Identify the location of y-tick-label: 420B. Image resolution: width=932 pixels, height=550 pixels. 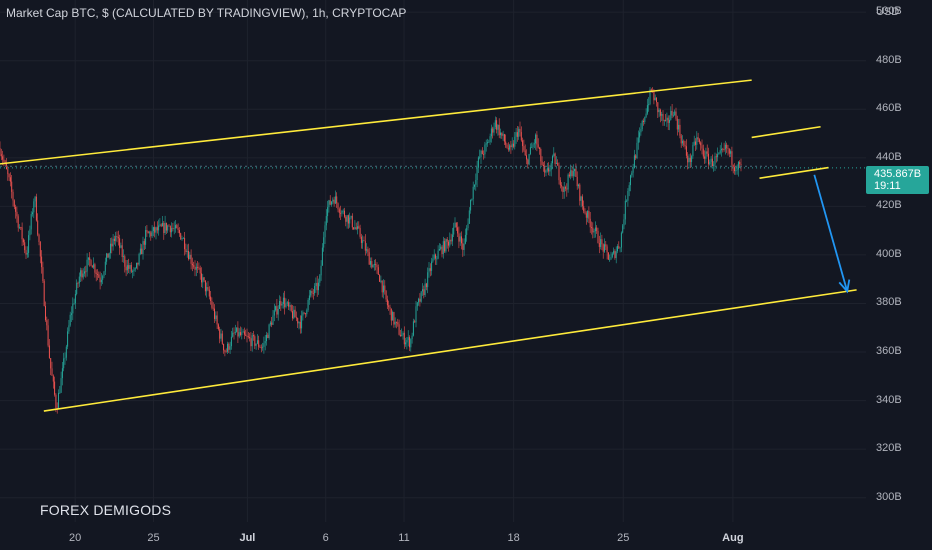
(889, 205).